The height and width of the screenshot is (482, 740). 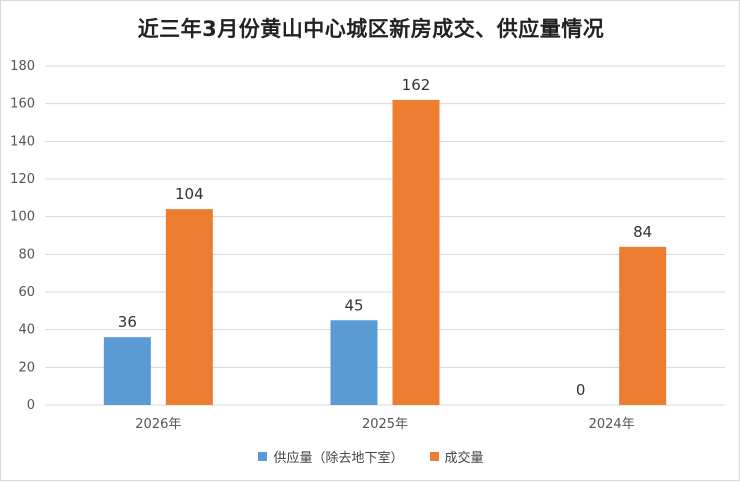 I want to click on y-tick-label: 140, so click(x=22, y=141).